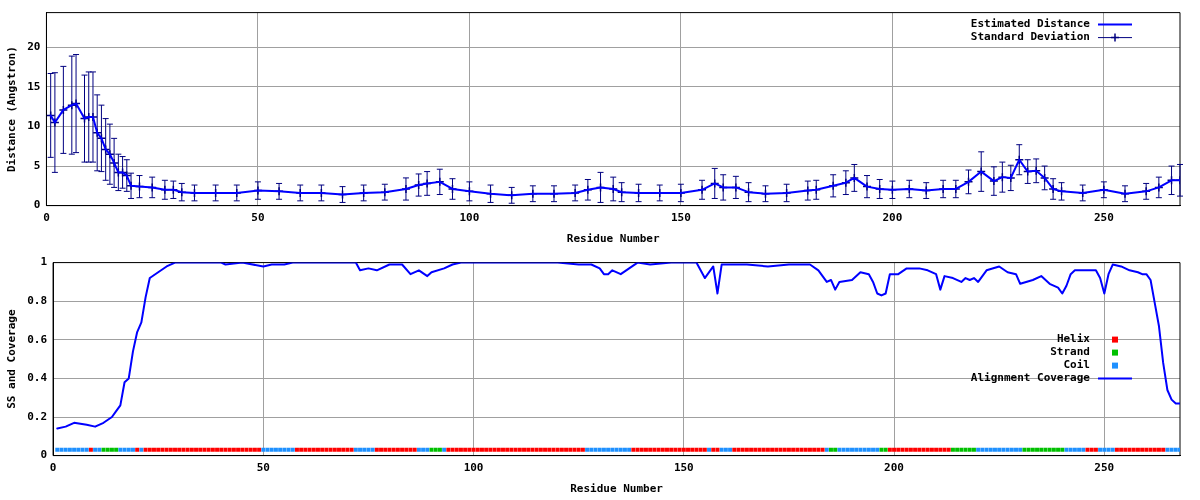  What do you see at coordinates (37, 378) in the screenshot?
I see `y-tick-label: 0.4` at bounding box center [37, 378].